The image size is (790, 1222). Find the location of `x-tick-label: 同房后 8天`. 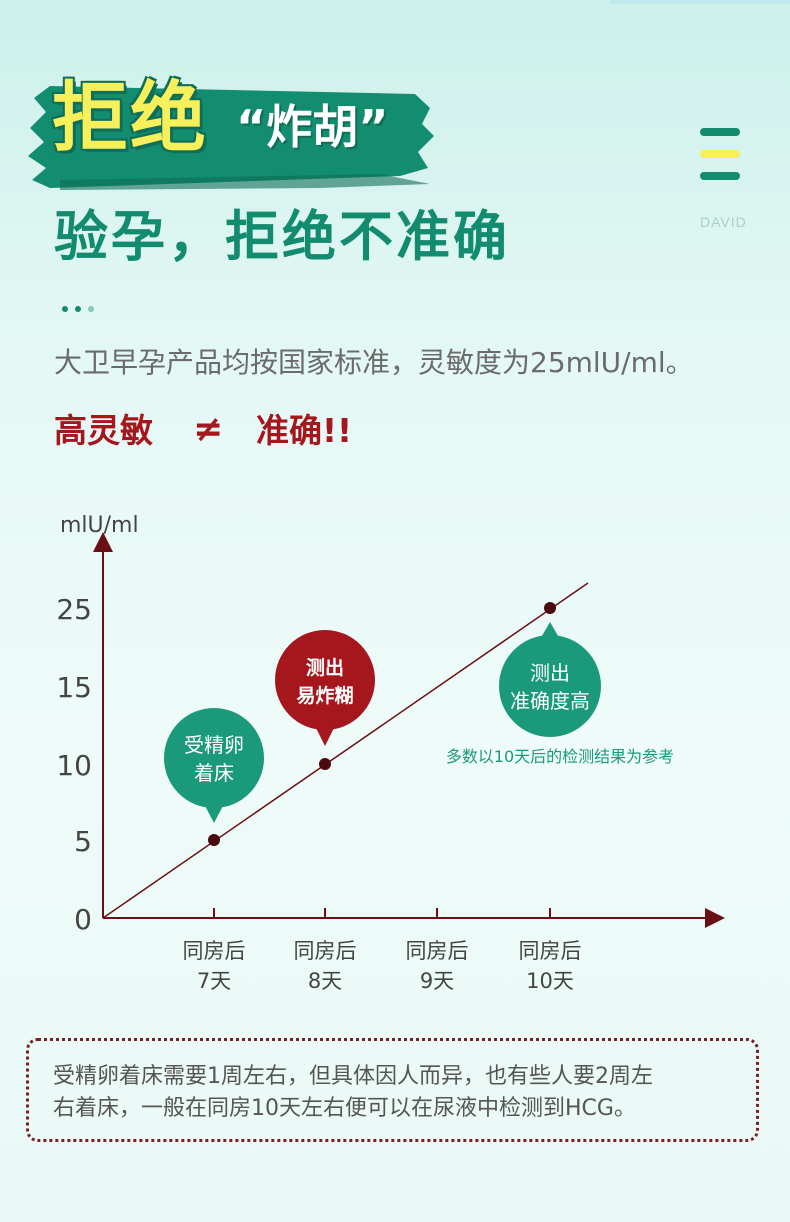

x-tick-label: 同房后 8天 is located at coordinates (325, 966).